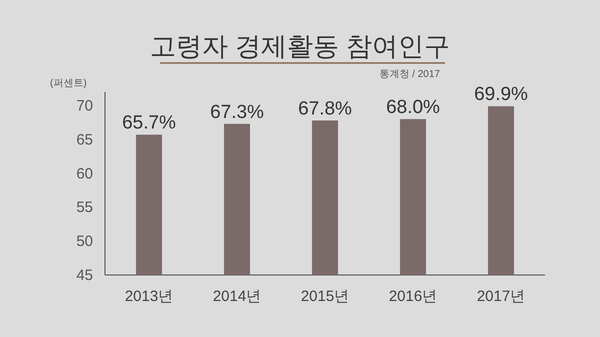 This screenshot has height=337, width=600. I want to click on x-tick-label: 2013년, so click(149, 296).